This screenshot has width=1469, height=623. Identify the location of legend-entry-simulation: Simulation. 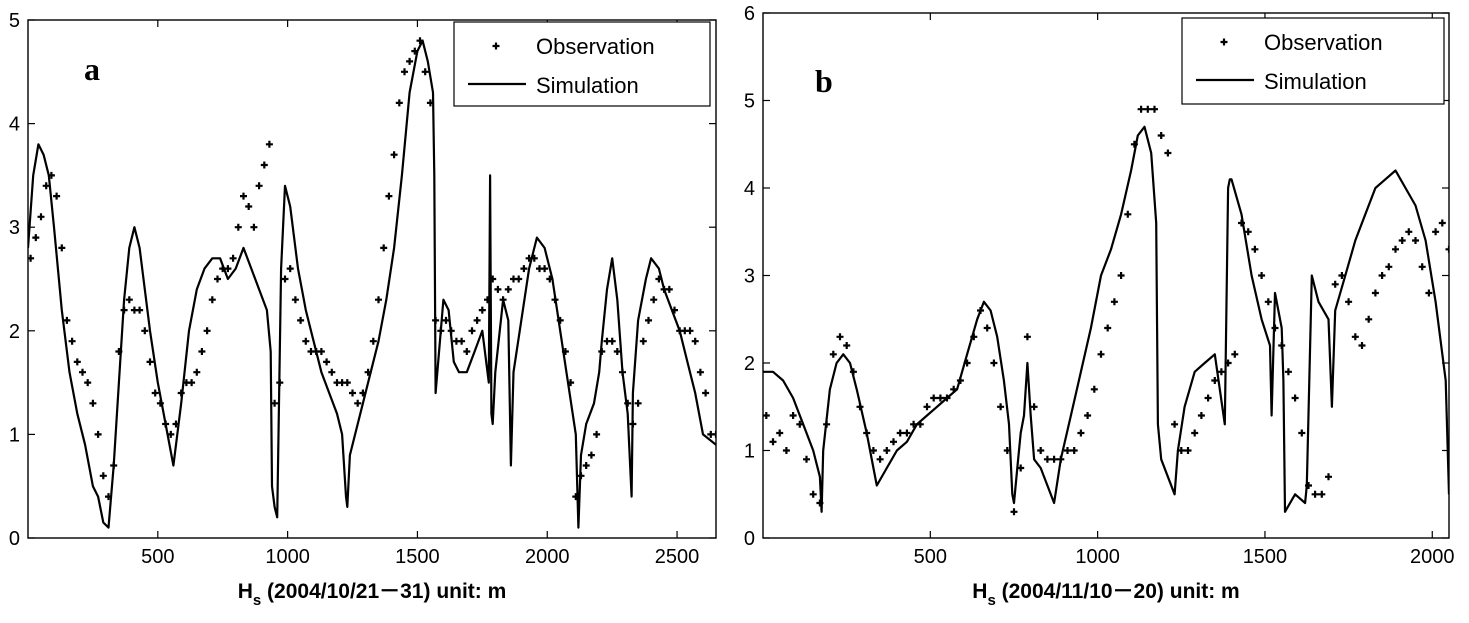
(587, 85).